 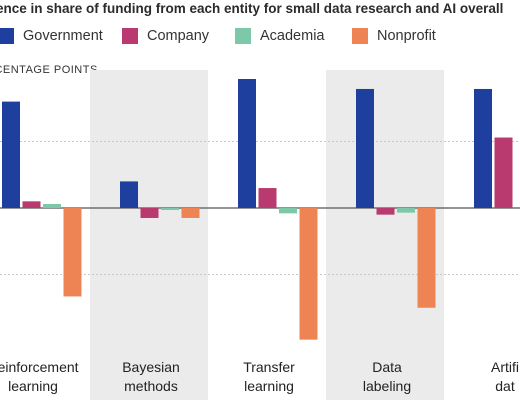 What do you see at coordinates (39, 367) in the screenshot?
I see `category-label-line: Reinforcement` at bounding box center [39, 367].